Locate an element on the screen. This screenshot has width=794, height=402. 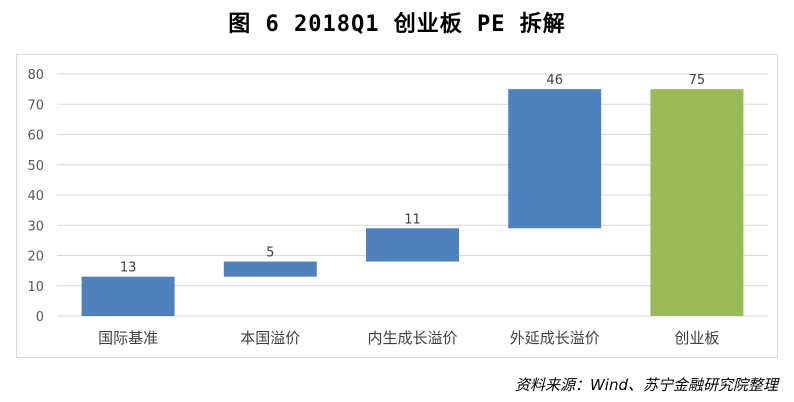
data-label: 5 is located at coordinates (270, 253).